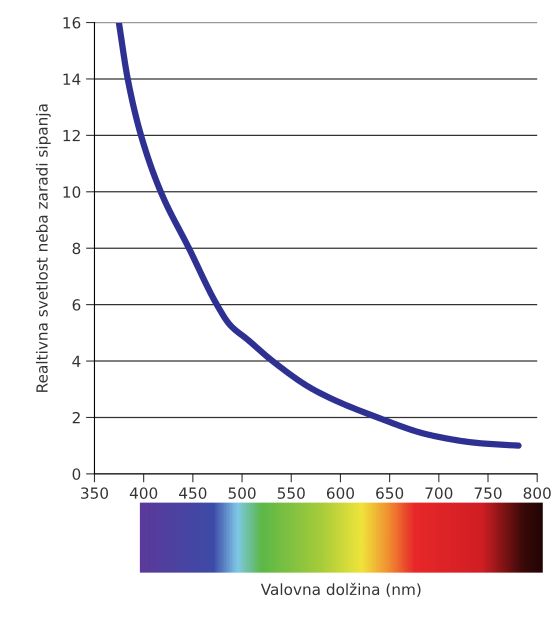  Describe the element at coordinates (340, 493) in the screenshot. I see `x-tick-label: 600` at that location.